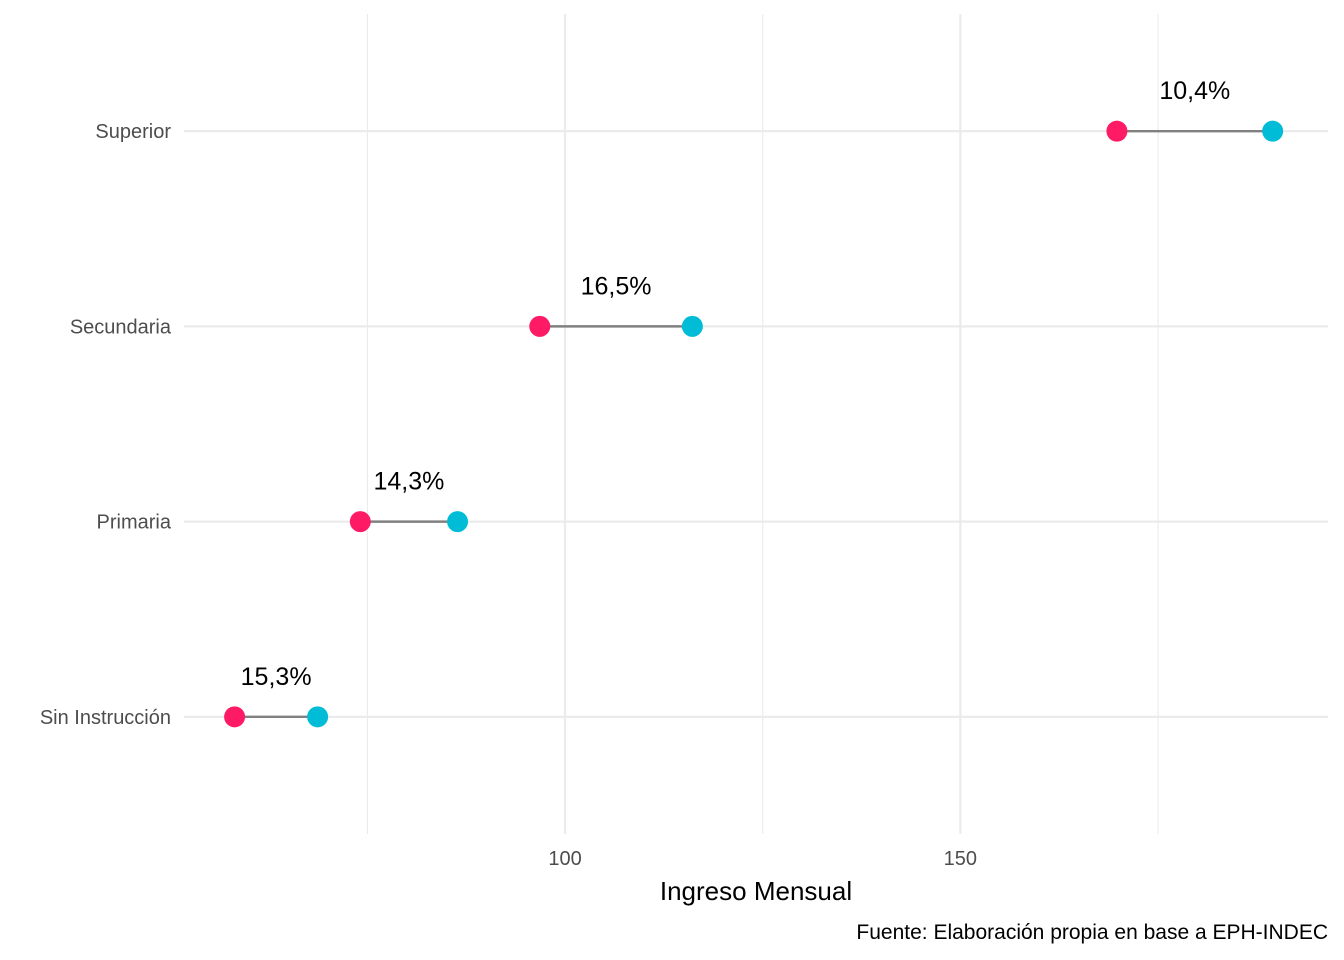 The width and height of the screenshot is (1344, 960). I want to click on data-label: 15,3%, so click(276, 677).